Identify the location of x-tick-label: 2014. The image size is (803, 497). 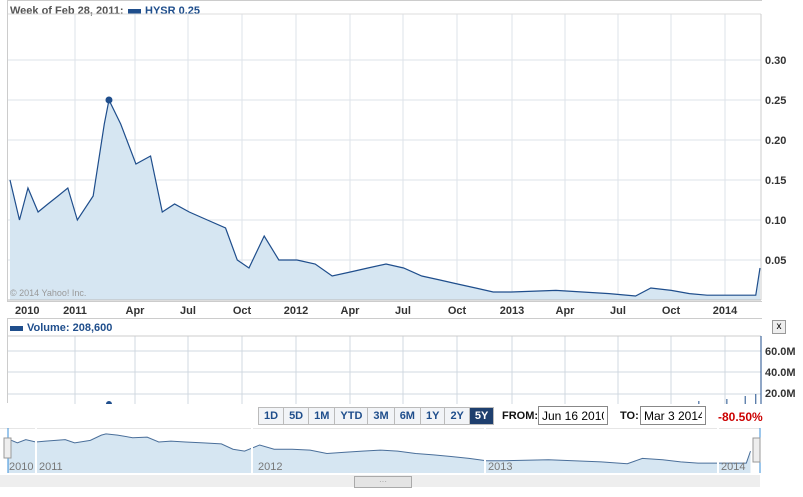
(725, 311).